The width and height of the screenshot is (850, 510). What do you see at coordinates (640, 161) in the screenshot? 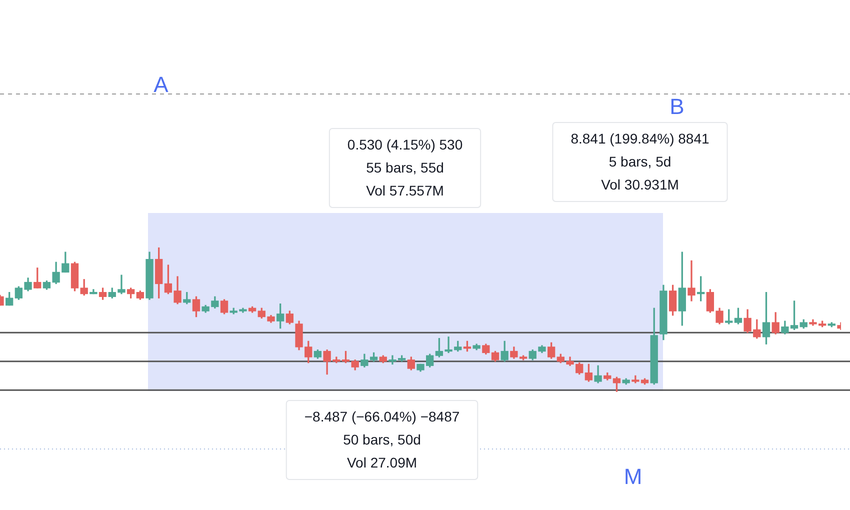
I see `text: 8.841 (199.84%) 8841 5 bars, 5d Vol 30.931M` at bounding box center [640, 161].